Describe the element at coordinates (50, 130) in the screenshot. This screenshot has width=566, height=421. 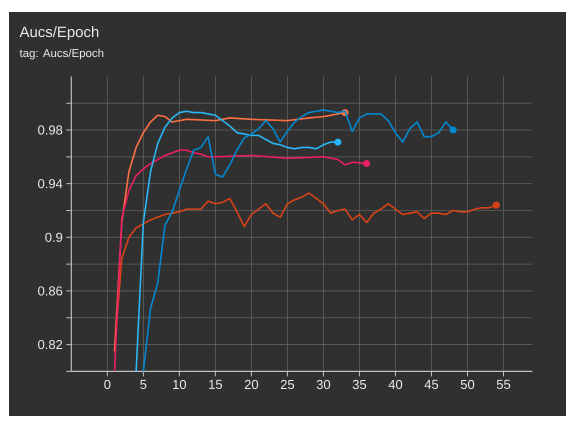
I see `y-tick-label: 0.98` at that location.